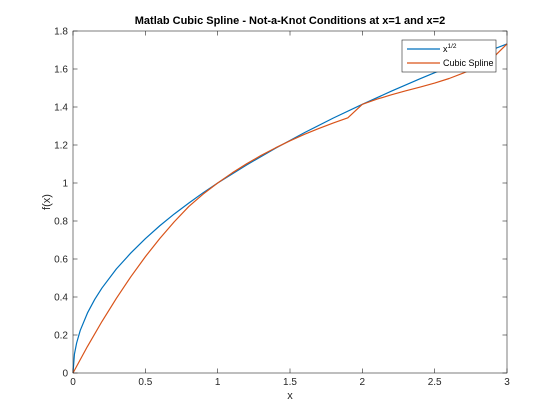  Describe the element at coordinates (290, 396) in the screenshot. I see `x-axis-label: x` at that location.